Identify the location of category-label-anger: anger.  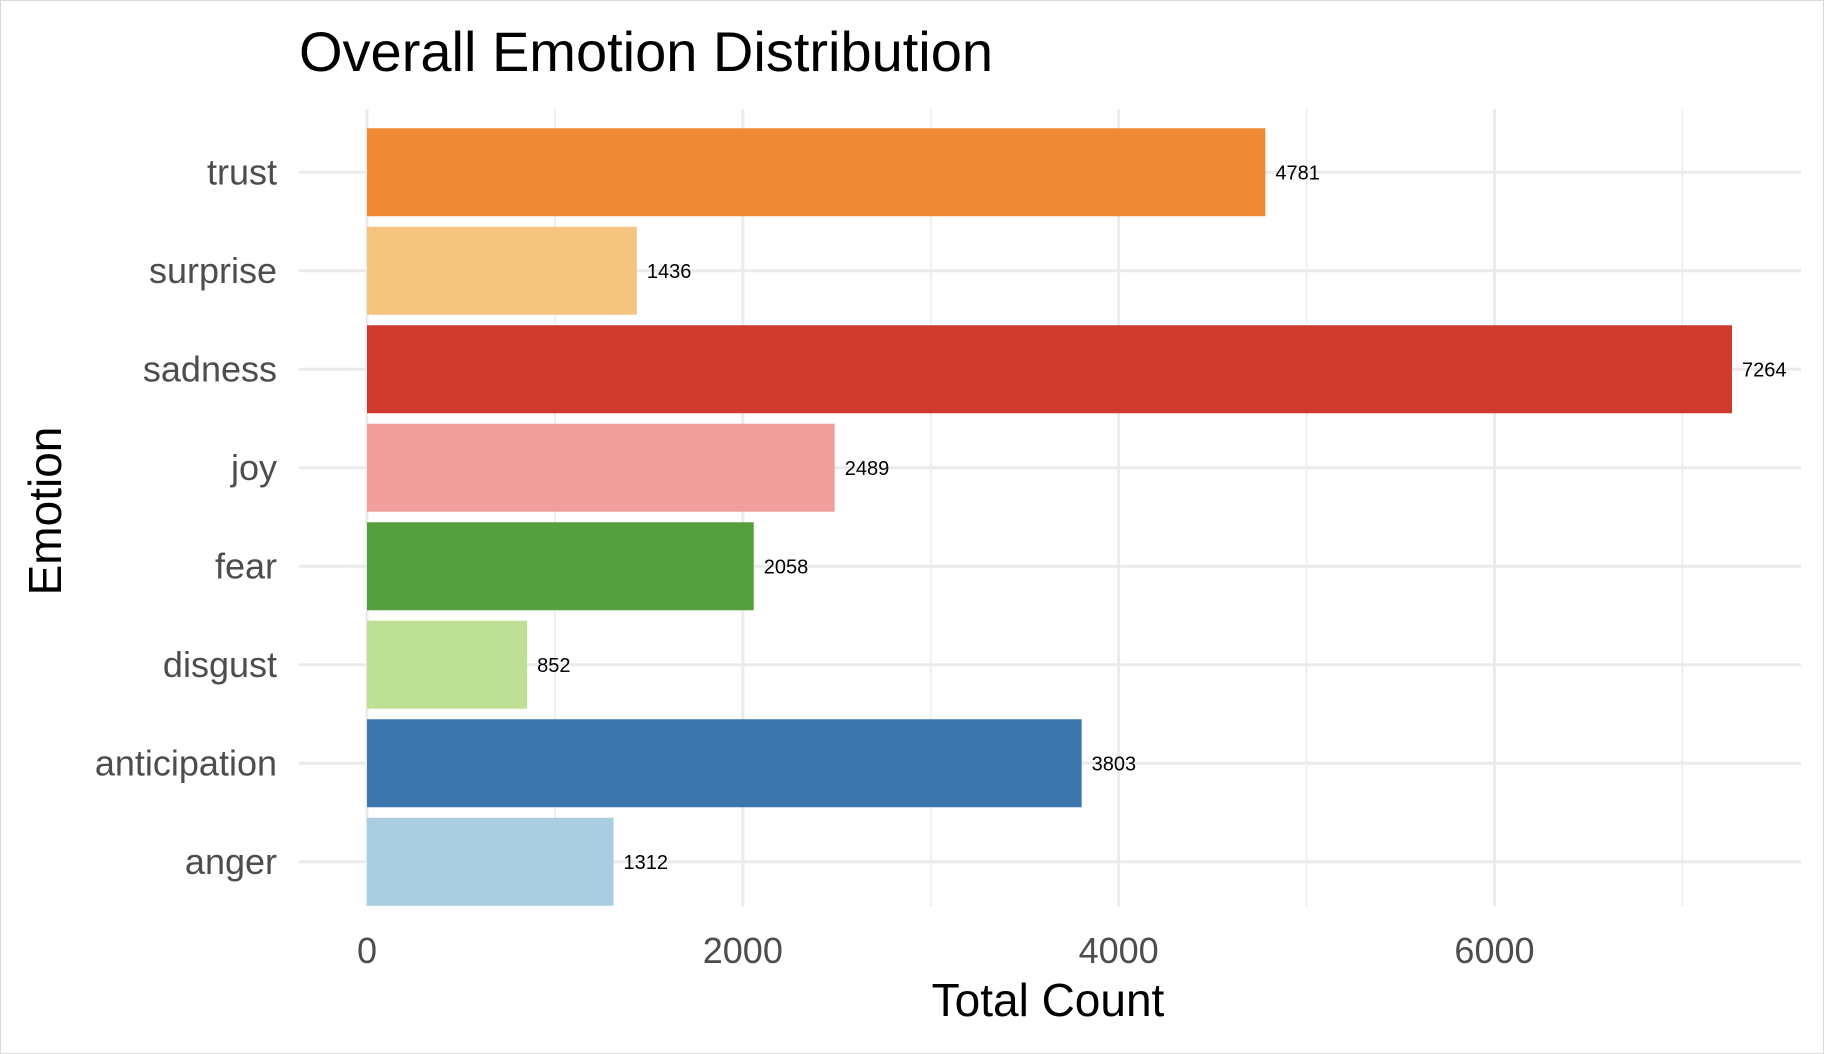
(231, 861).